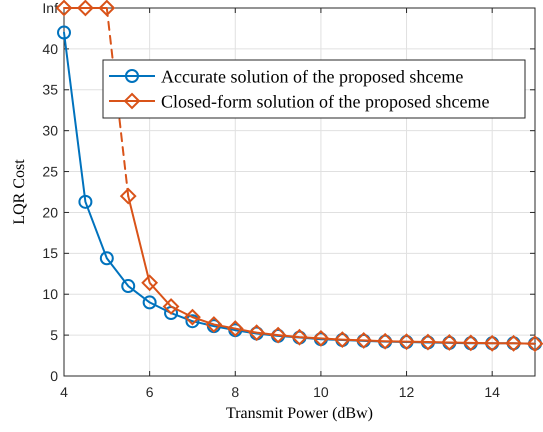 Image resolution: width=543 pixels, height=432 pixels. What do you see at coordinates (406, 392) in the screenshot?
I see `x-tick-label: 12` at bounding box center [406, 392].